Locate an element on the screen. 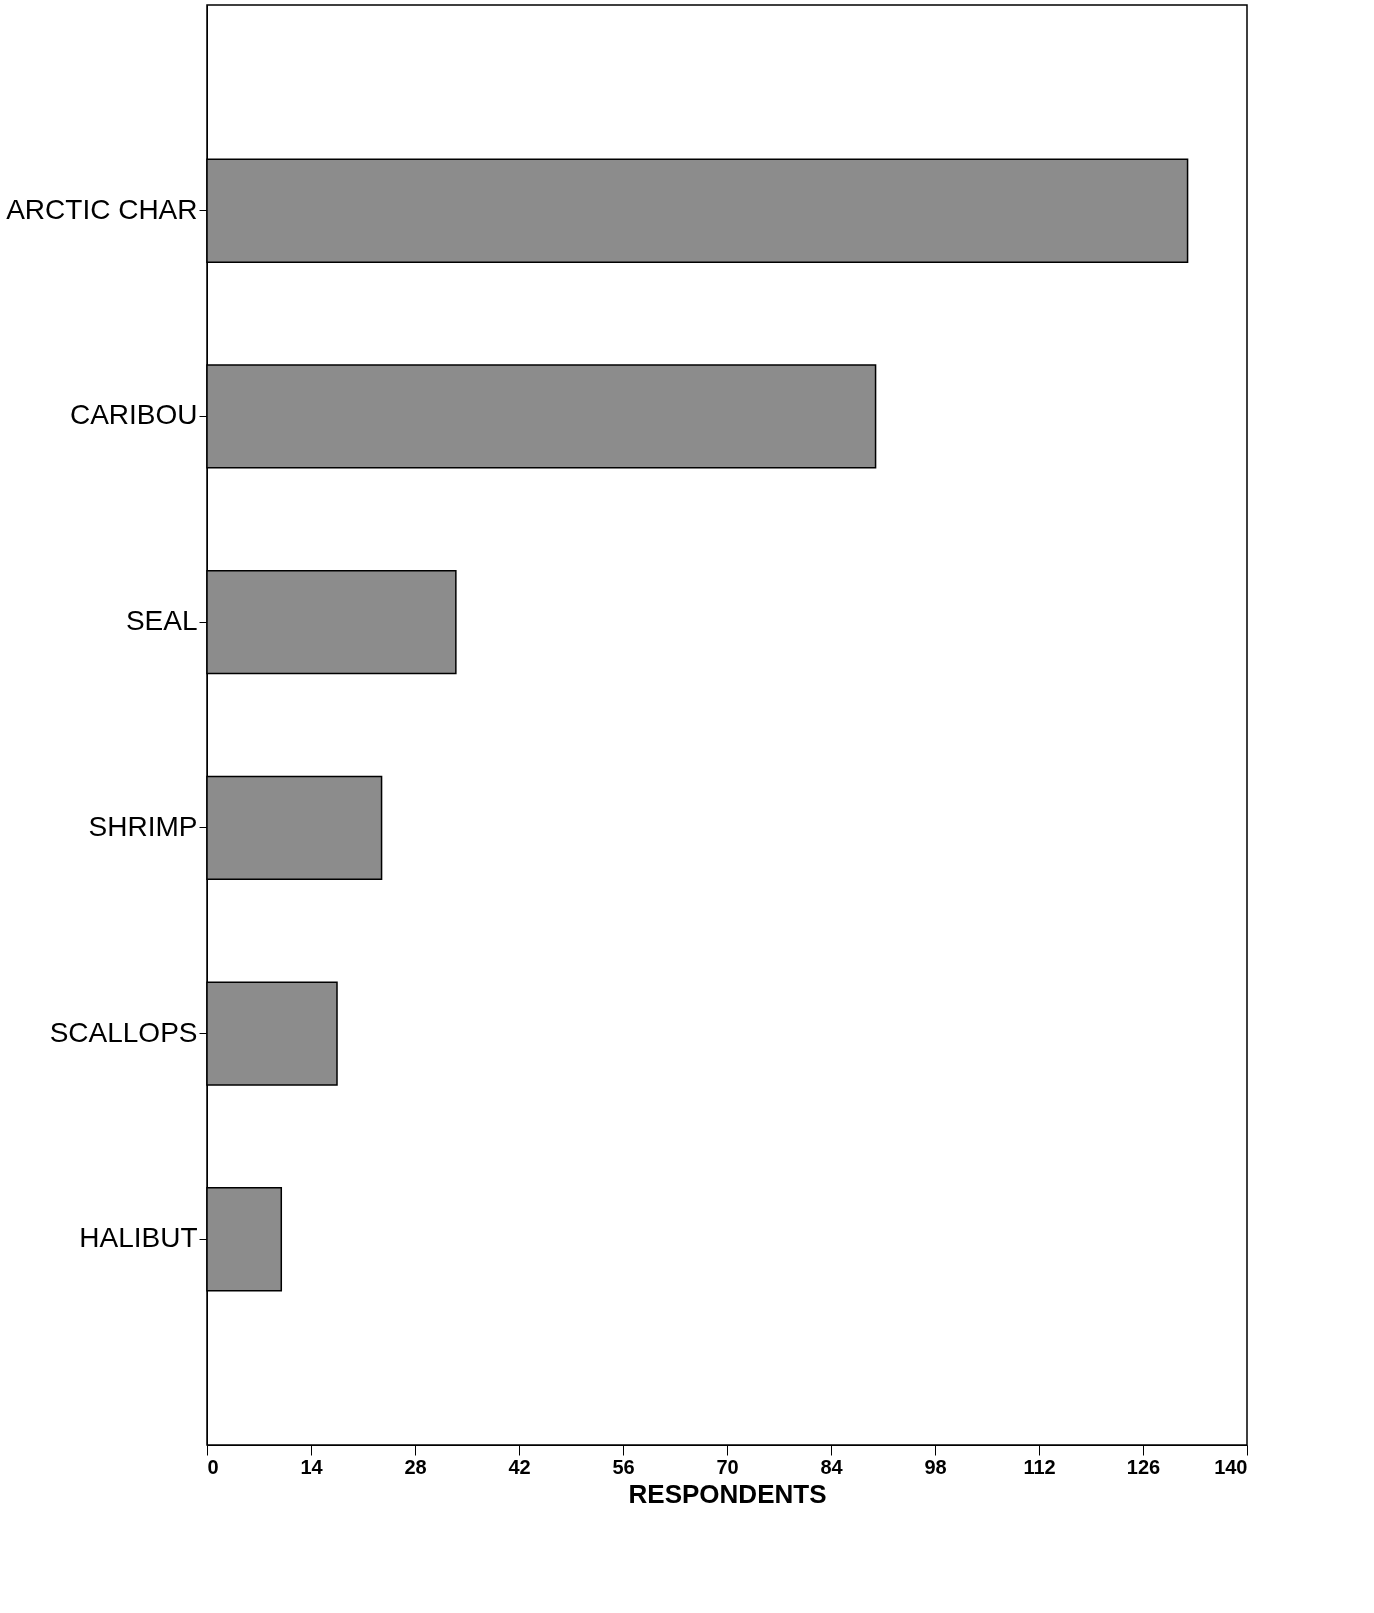 The width and height of the screenshot is (1374, 1613). x-tick-label: 140 is located at coordinates (1231, 1466).